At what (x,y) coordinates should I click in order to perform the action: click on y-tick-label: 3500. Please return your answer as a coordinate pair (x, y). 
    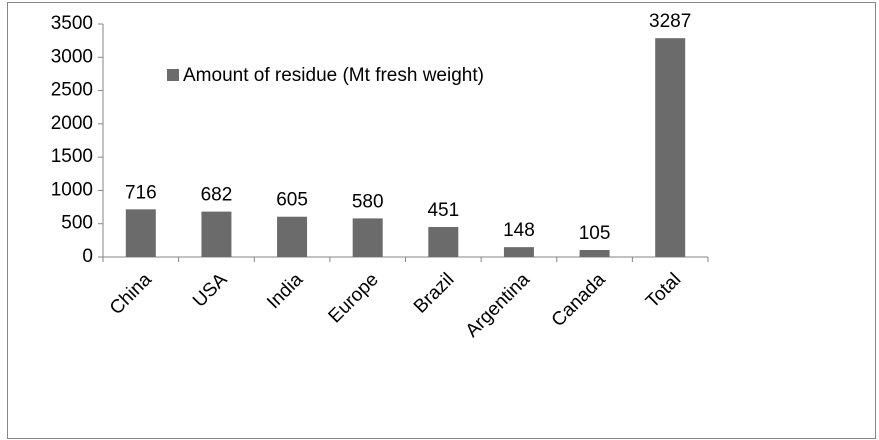
    Looking at the image, I should click on (72, 23).